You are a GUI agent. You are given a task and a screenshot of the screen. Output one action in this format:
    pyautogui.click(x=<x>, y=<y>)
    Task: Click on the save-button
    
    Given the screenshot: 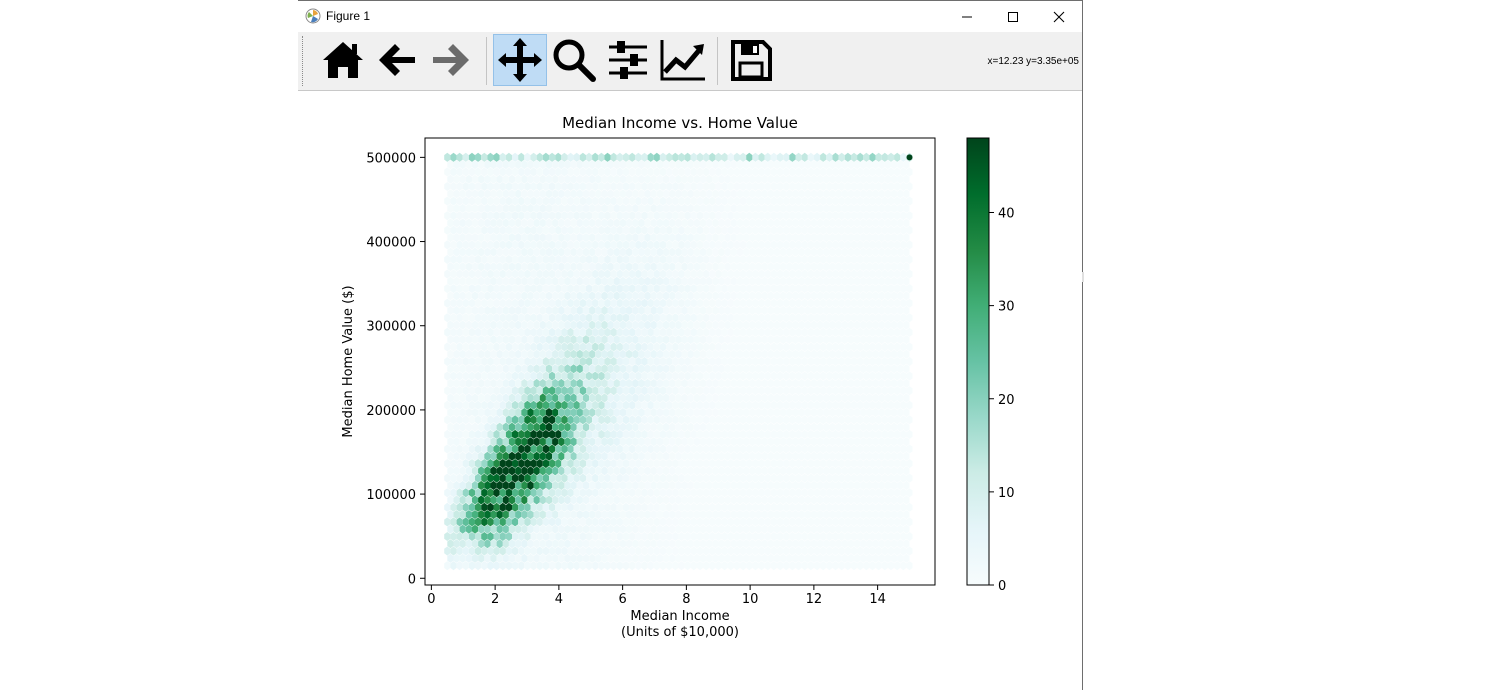 What is the action you would take?
    pyautogui.click(x=751, y=60)
    